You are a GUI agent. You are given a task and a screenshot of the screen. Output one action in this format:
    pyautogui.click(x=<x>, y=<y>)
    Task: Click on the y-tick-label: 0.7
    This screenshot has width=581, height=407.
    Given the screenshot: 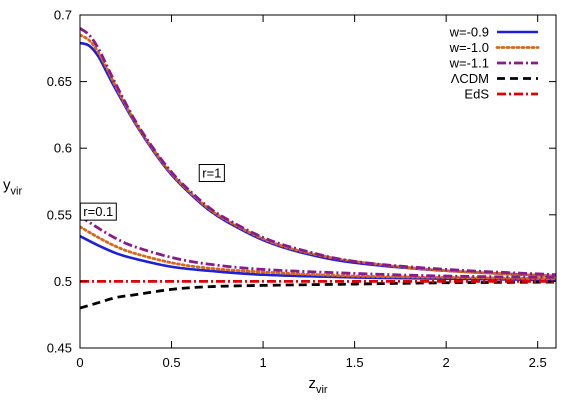 What is the action you would take?
    pyautogui.click(x=63, y=15)
    